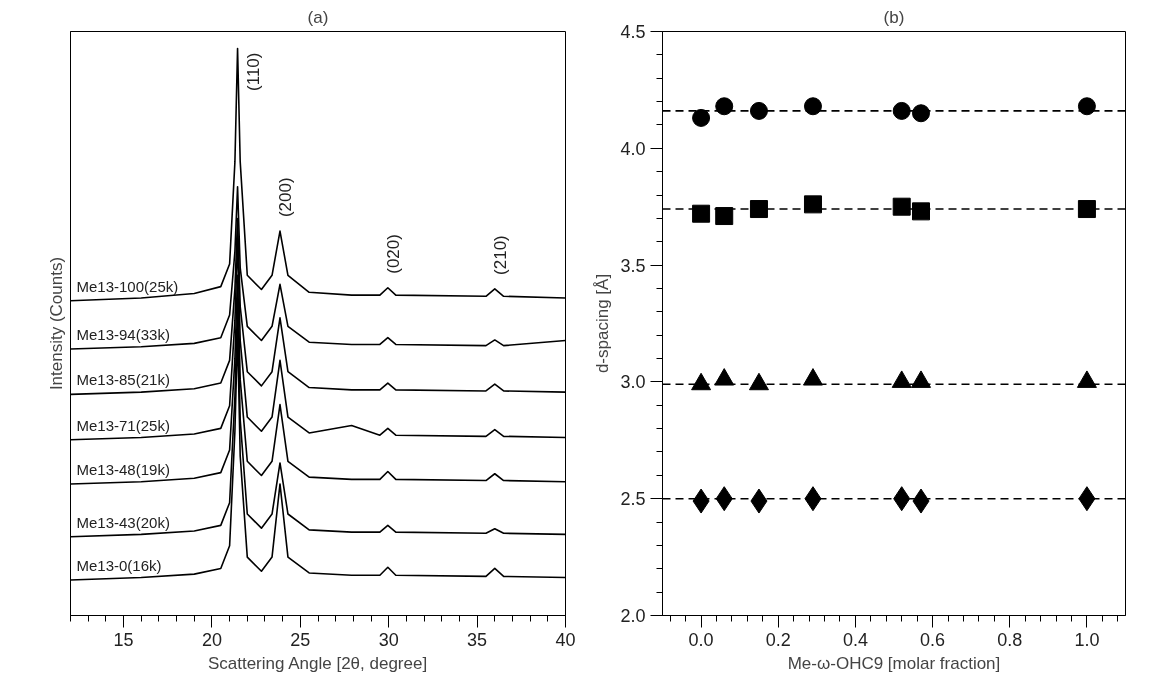 The height and width of the screenshot is (675, 1154). I want to click on annotation: (200), so click(286, 197).